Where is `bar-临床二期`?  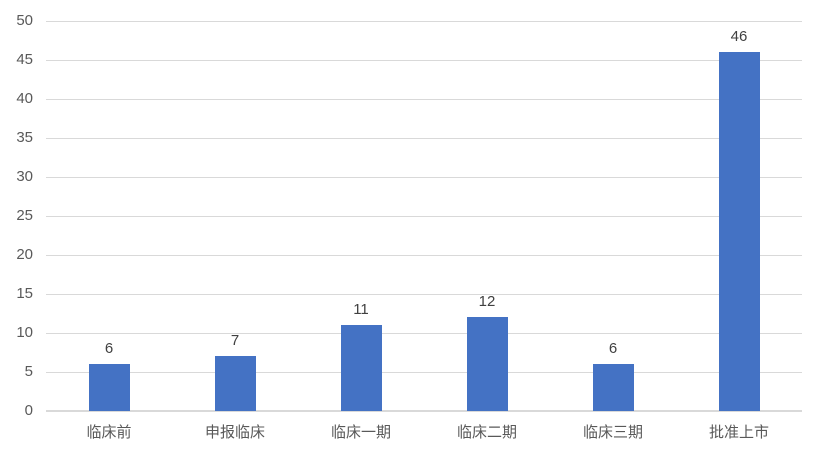 bar-临床二期 is located at coordinates (487, 364).